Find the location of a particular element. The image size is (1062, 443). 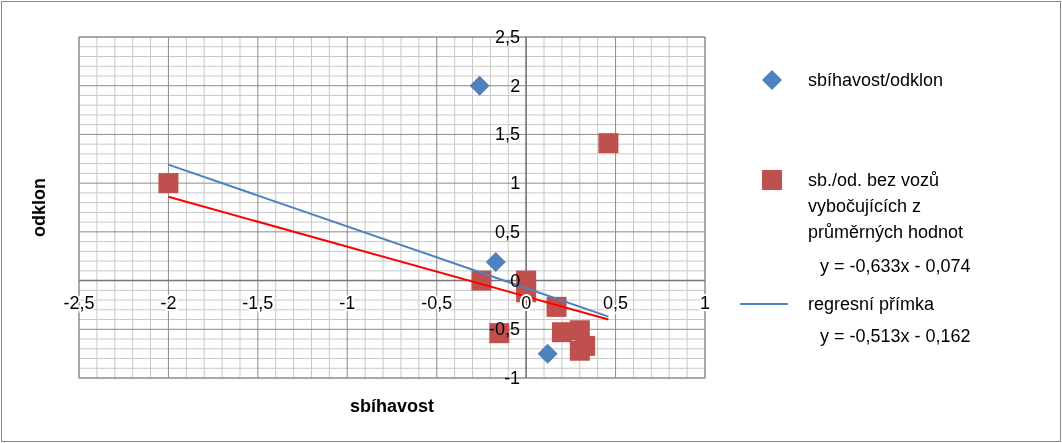

legend-label: regresní přímka is located at coordinates (872, 304).